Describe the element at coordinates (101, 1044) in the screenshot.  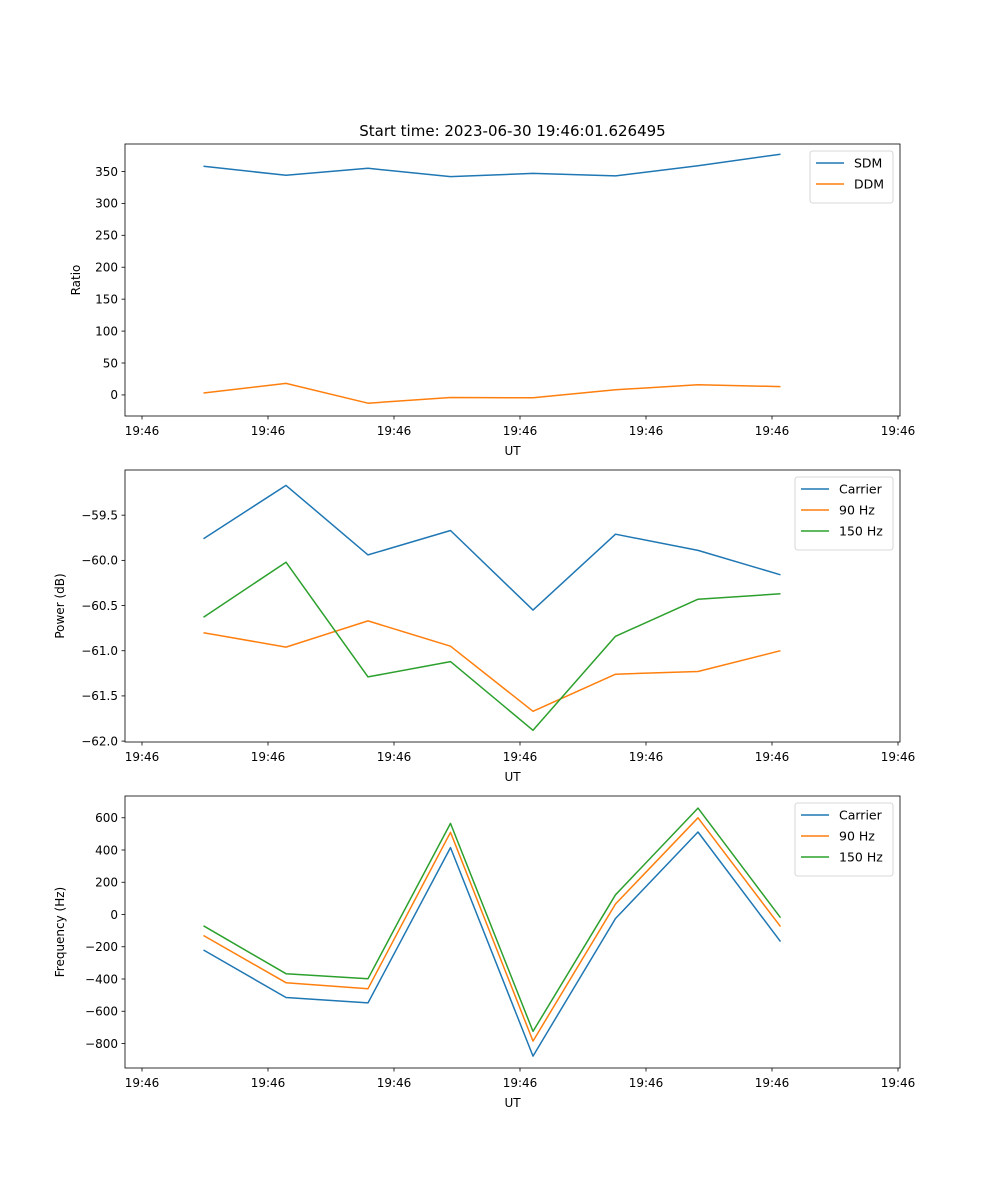
I see `y-tick-label: −800` at that location.